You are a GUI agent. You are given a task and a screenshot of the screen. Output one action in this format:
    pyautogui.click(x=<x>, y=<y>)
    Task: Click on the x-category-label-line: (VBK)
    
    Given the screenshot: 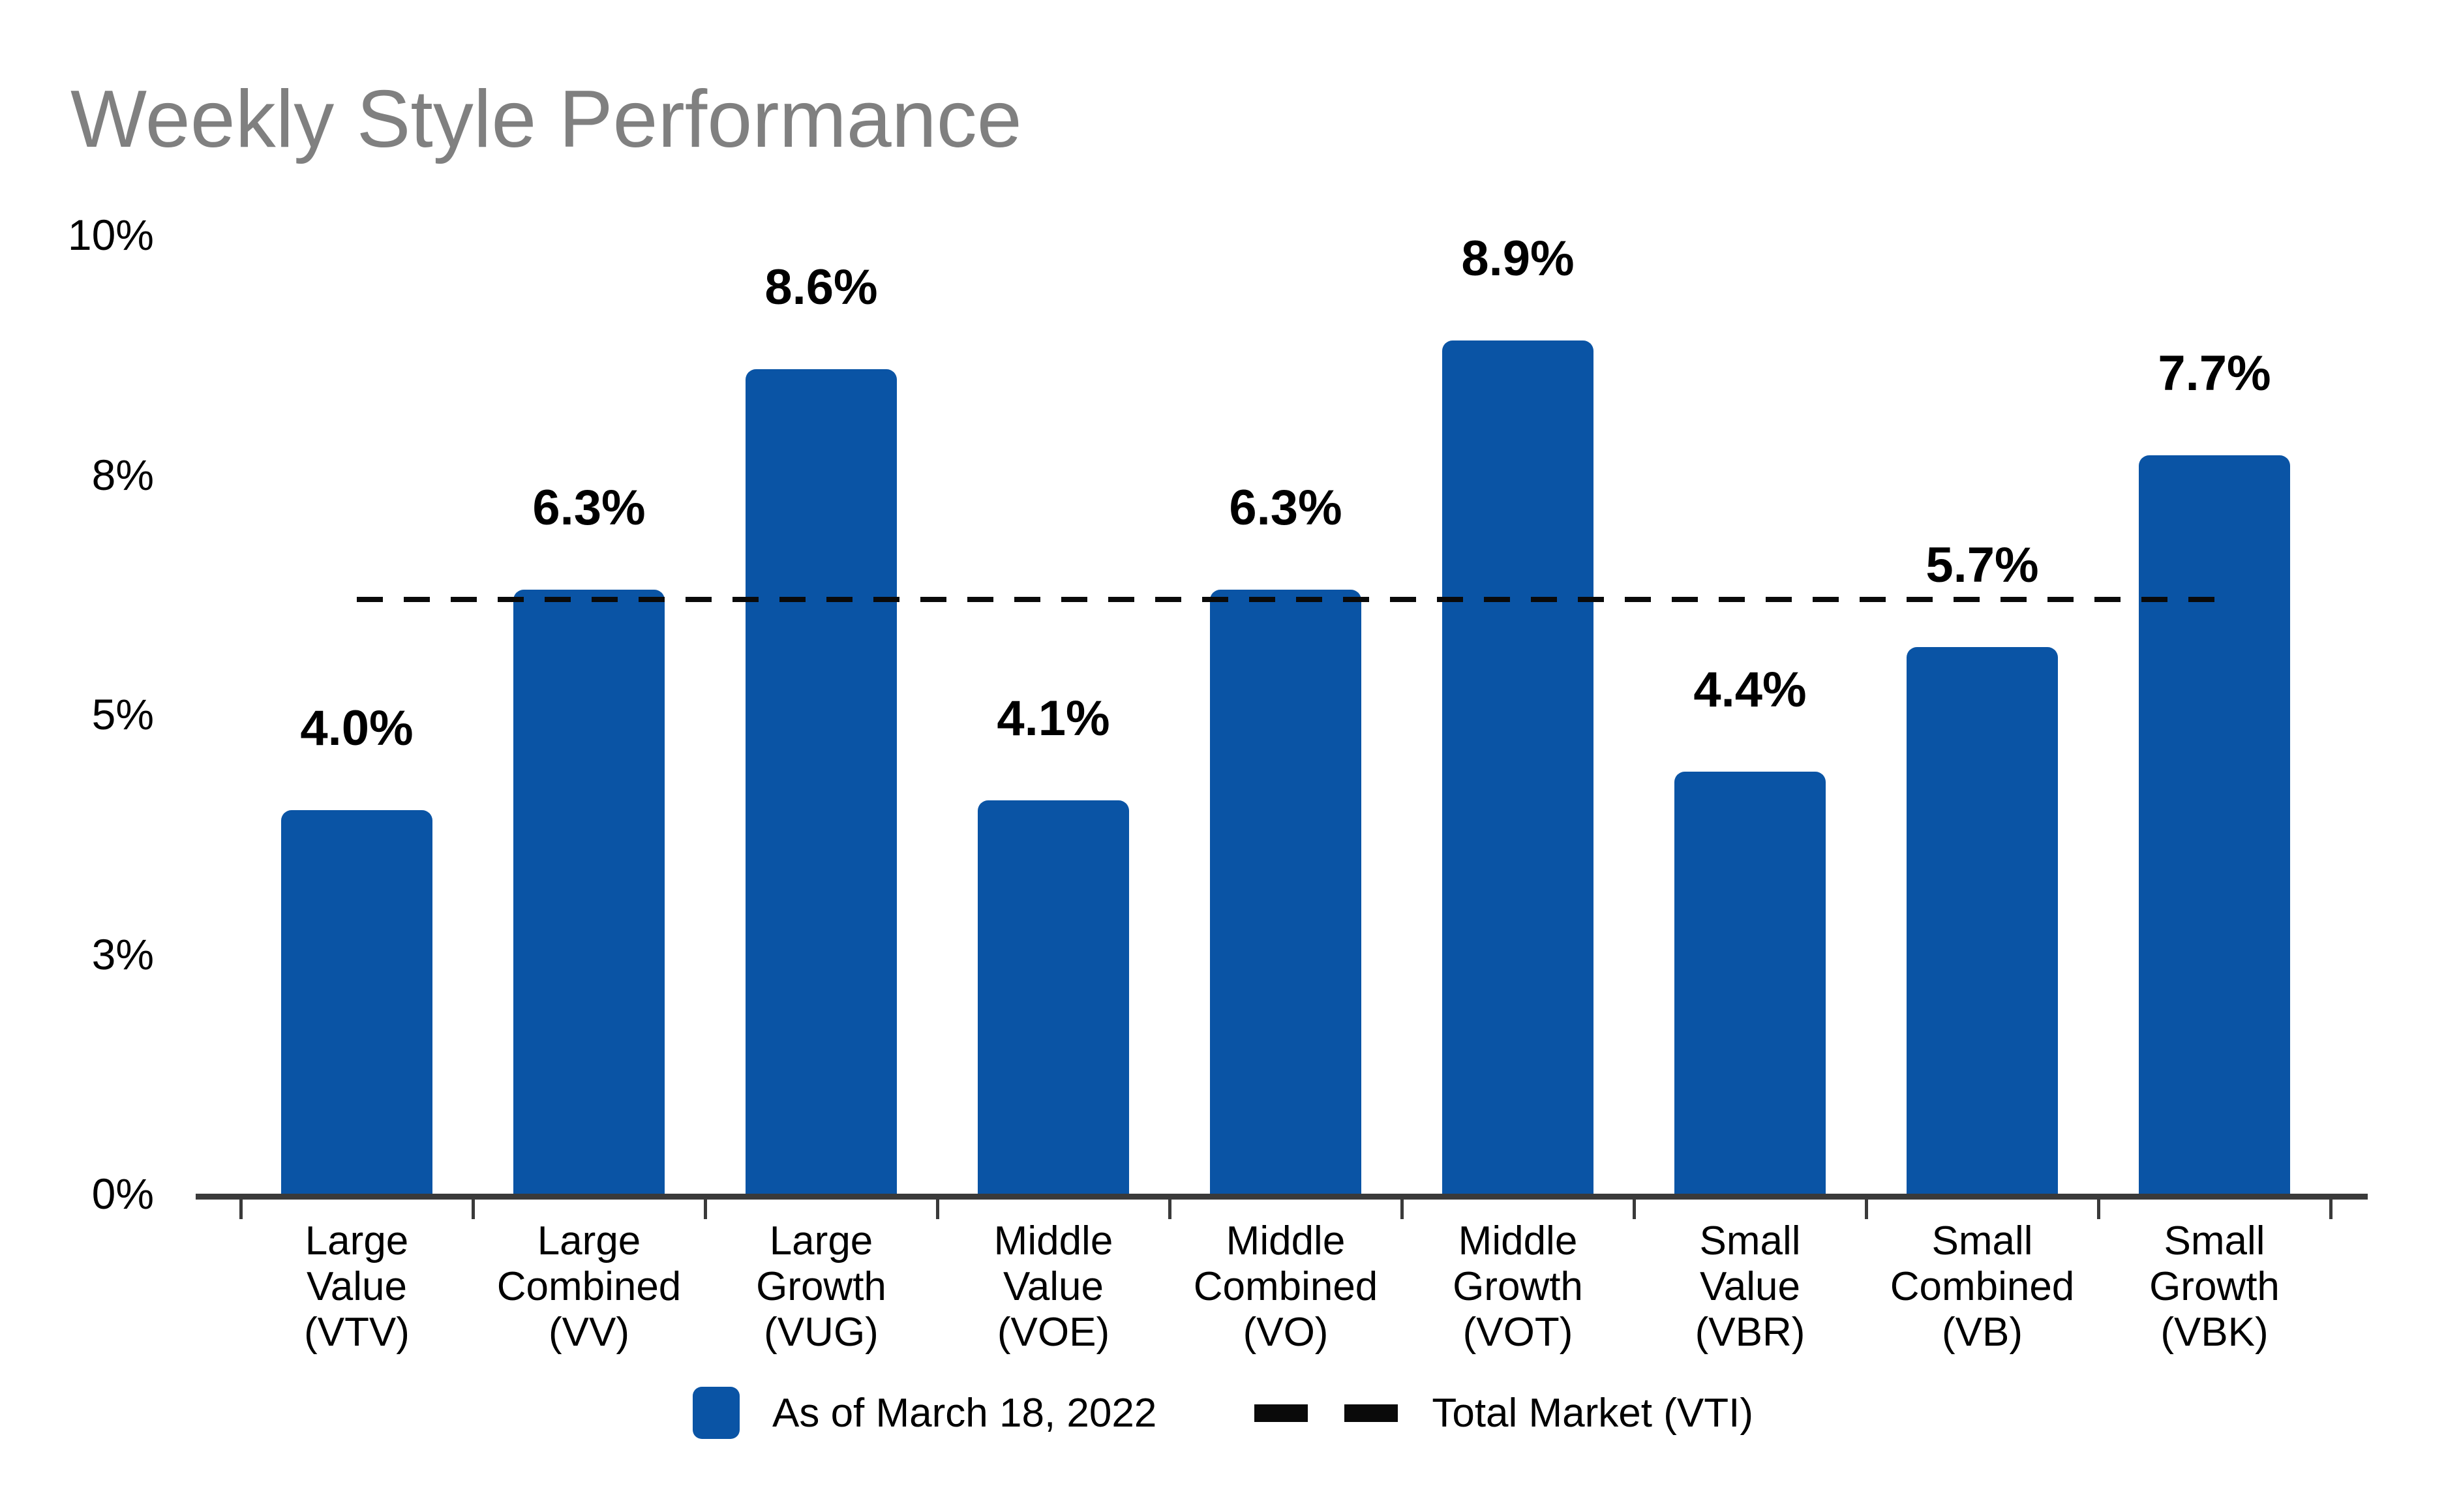 What is the action you would take?
    pyautogui.click(x=2214, y=1332)
    